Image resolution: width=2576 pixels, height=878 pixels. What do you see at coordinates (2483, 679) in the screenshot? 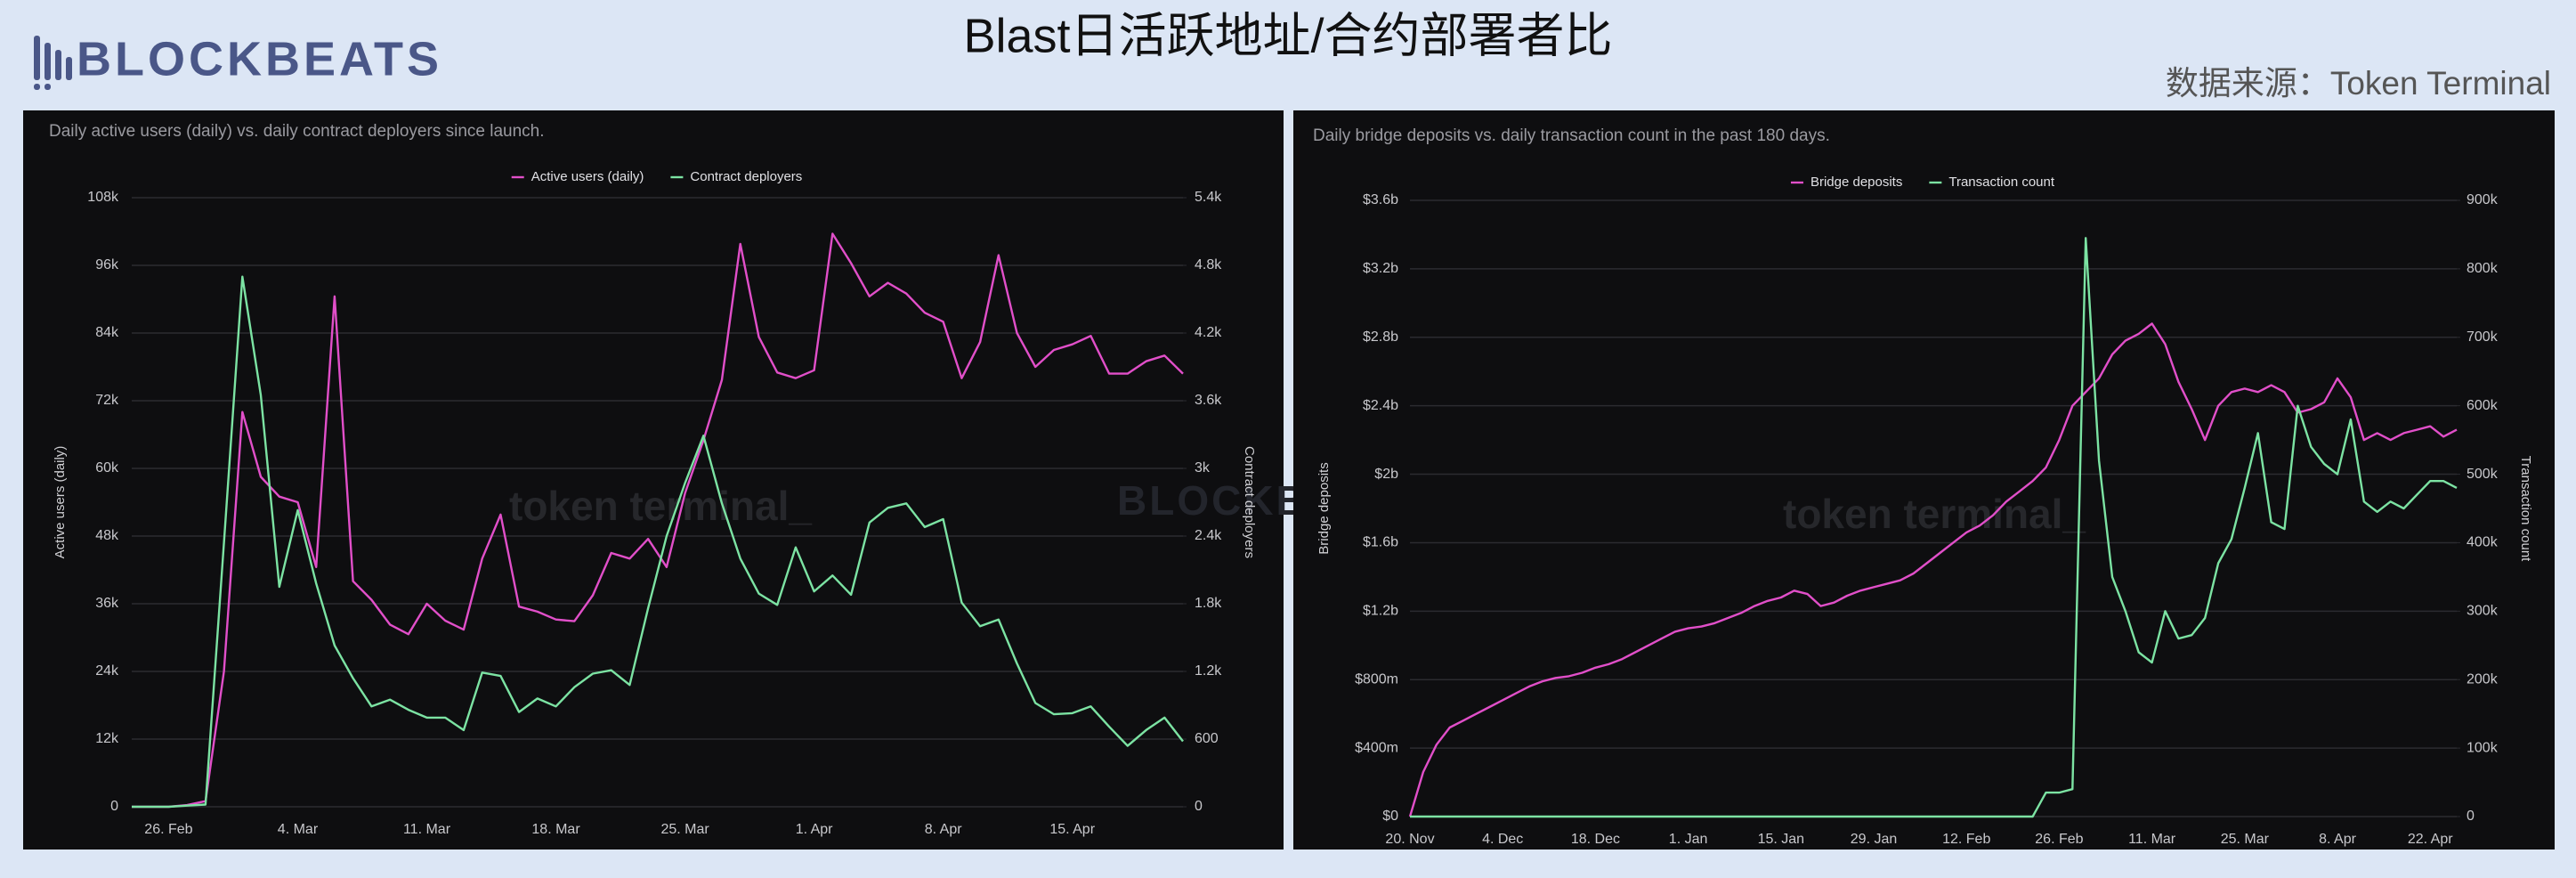
I see `y2-tick-label: 200k` at bounding box center [2483, 679].